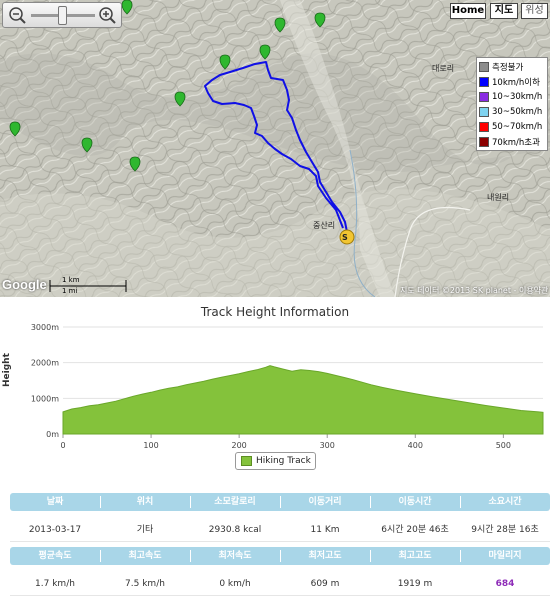  Describe the element at coordinates (517, 111) in the screenshot. I see `legend-label: 30~50km/h` at that location.